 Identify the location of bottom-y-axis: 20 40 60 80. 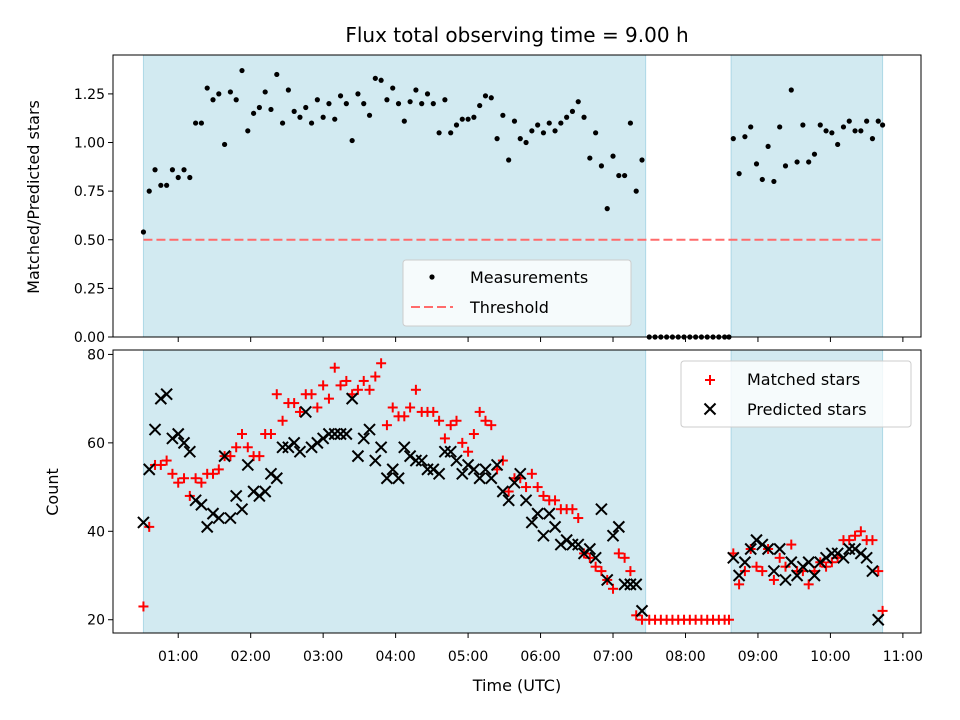
(100, 488).